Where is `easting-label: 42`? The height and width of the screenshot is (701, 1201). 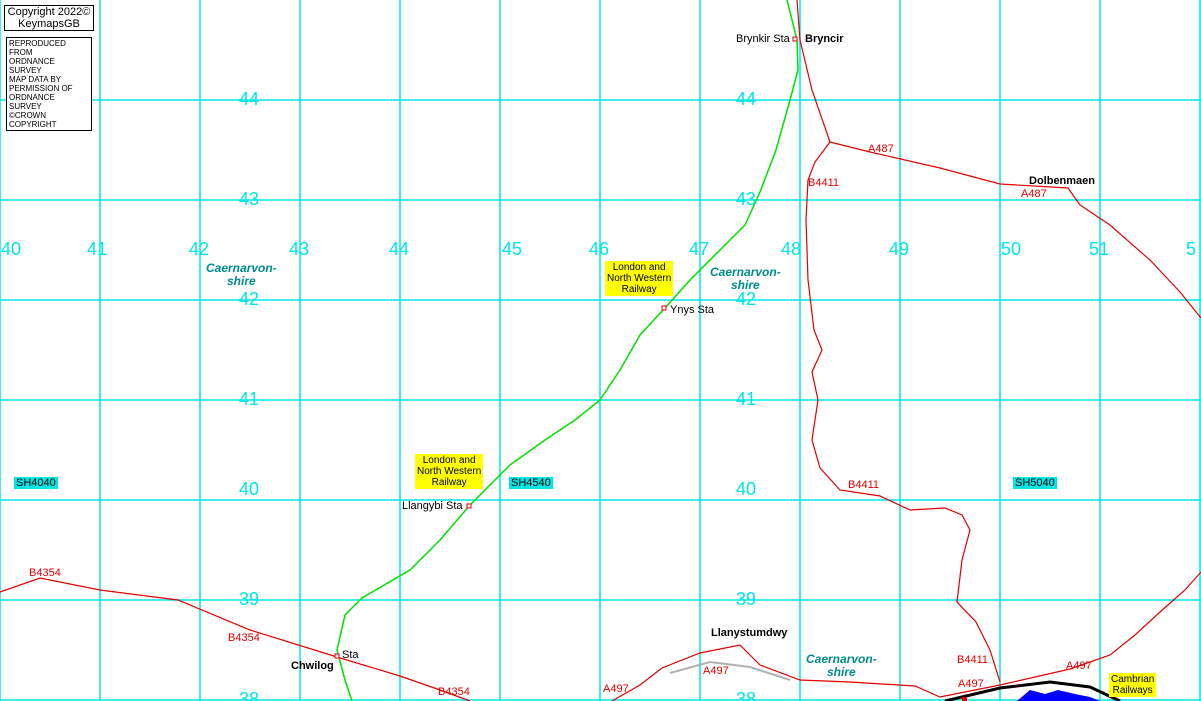 easting-label: 42 is located at coordinates (199, 249).